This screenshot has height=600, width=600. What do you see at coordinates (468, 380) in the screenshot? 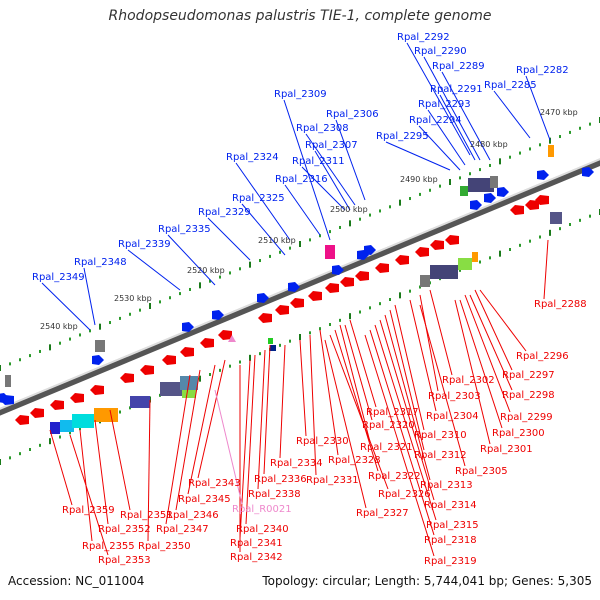
I see `gene-label: Rpal_2302` at bounding box center [468, 380].